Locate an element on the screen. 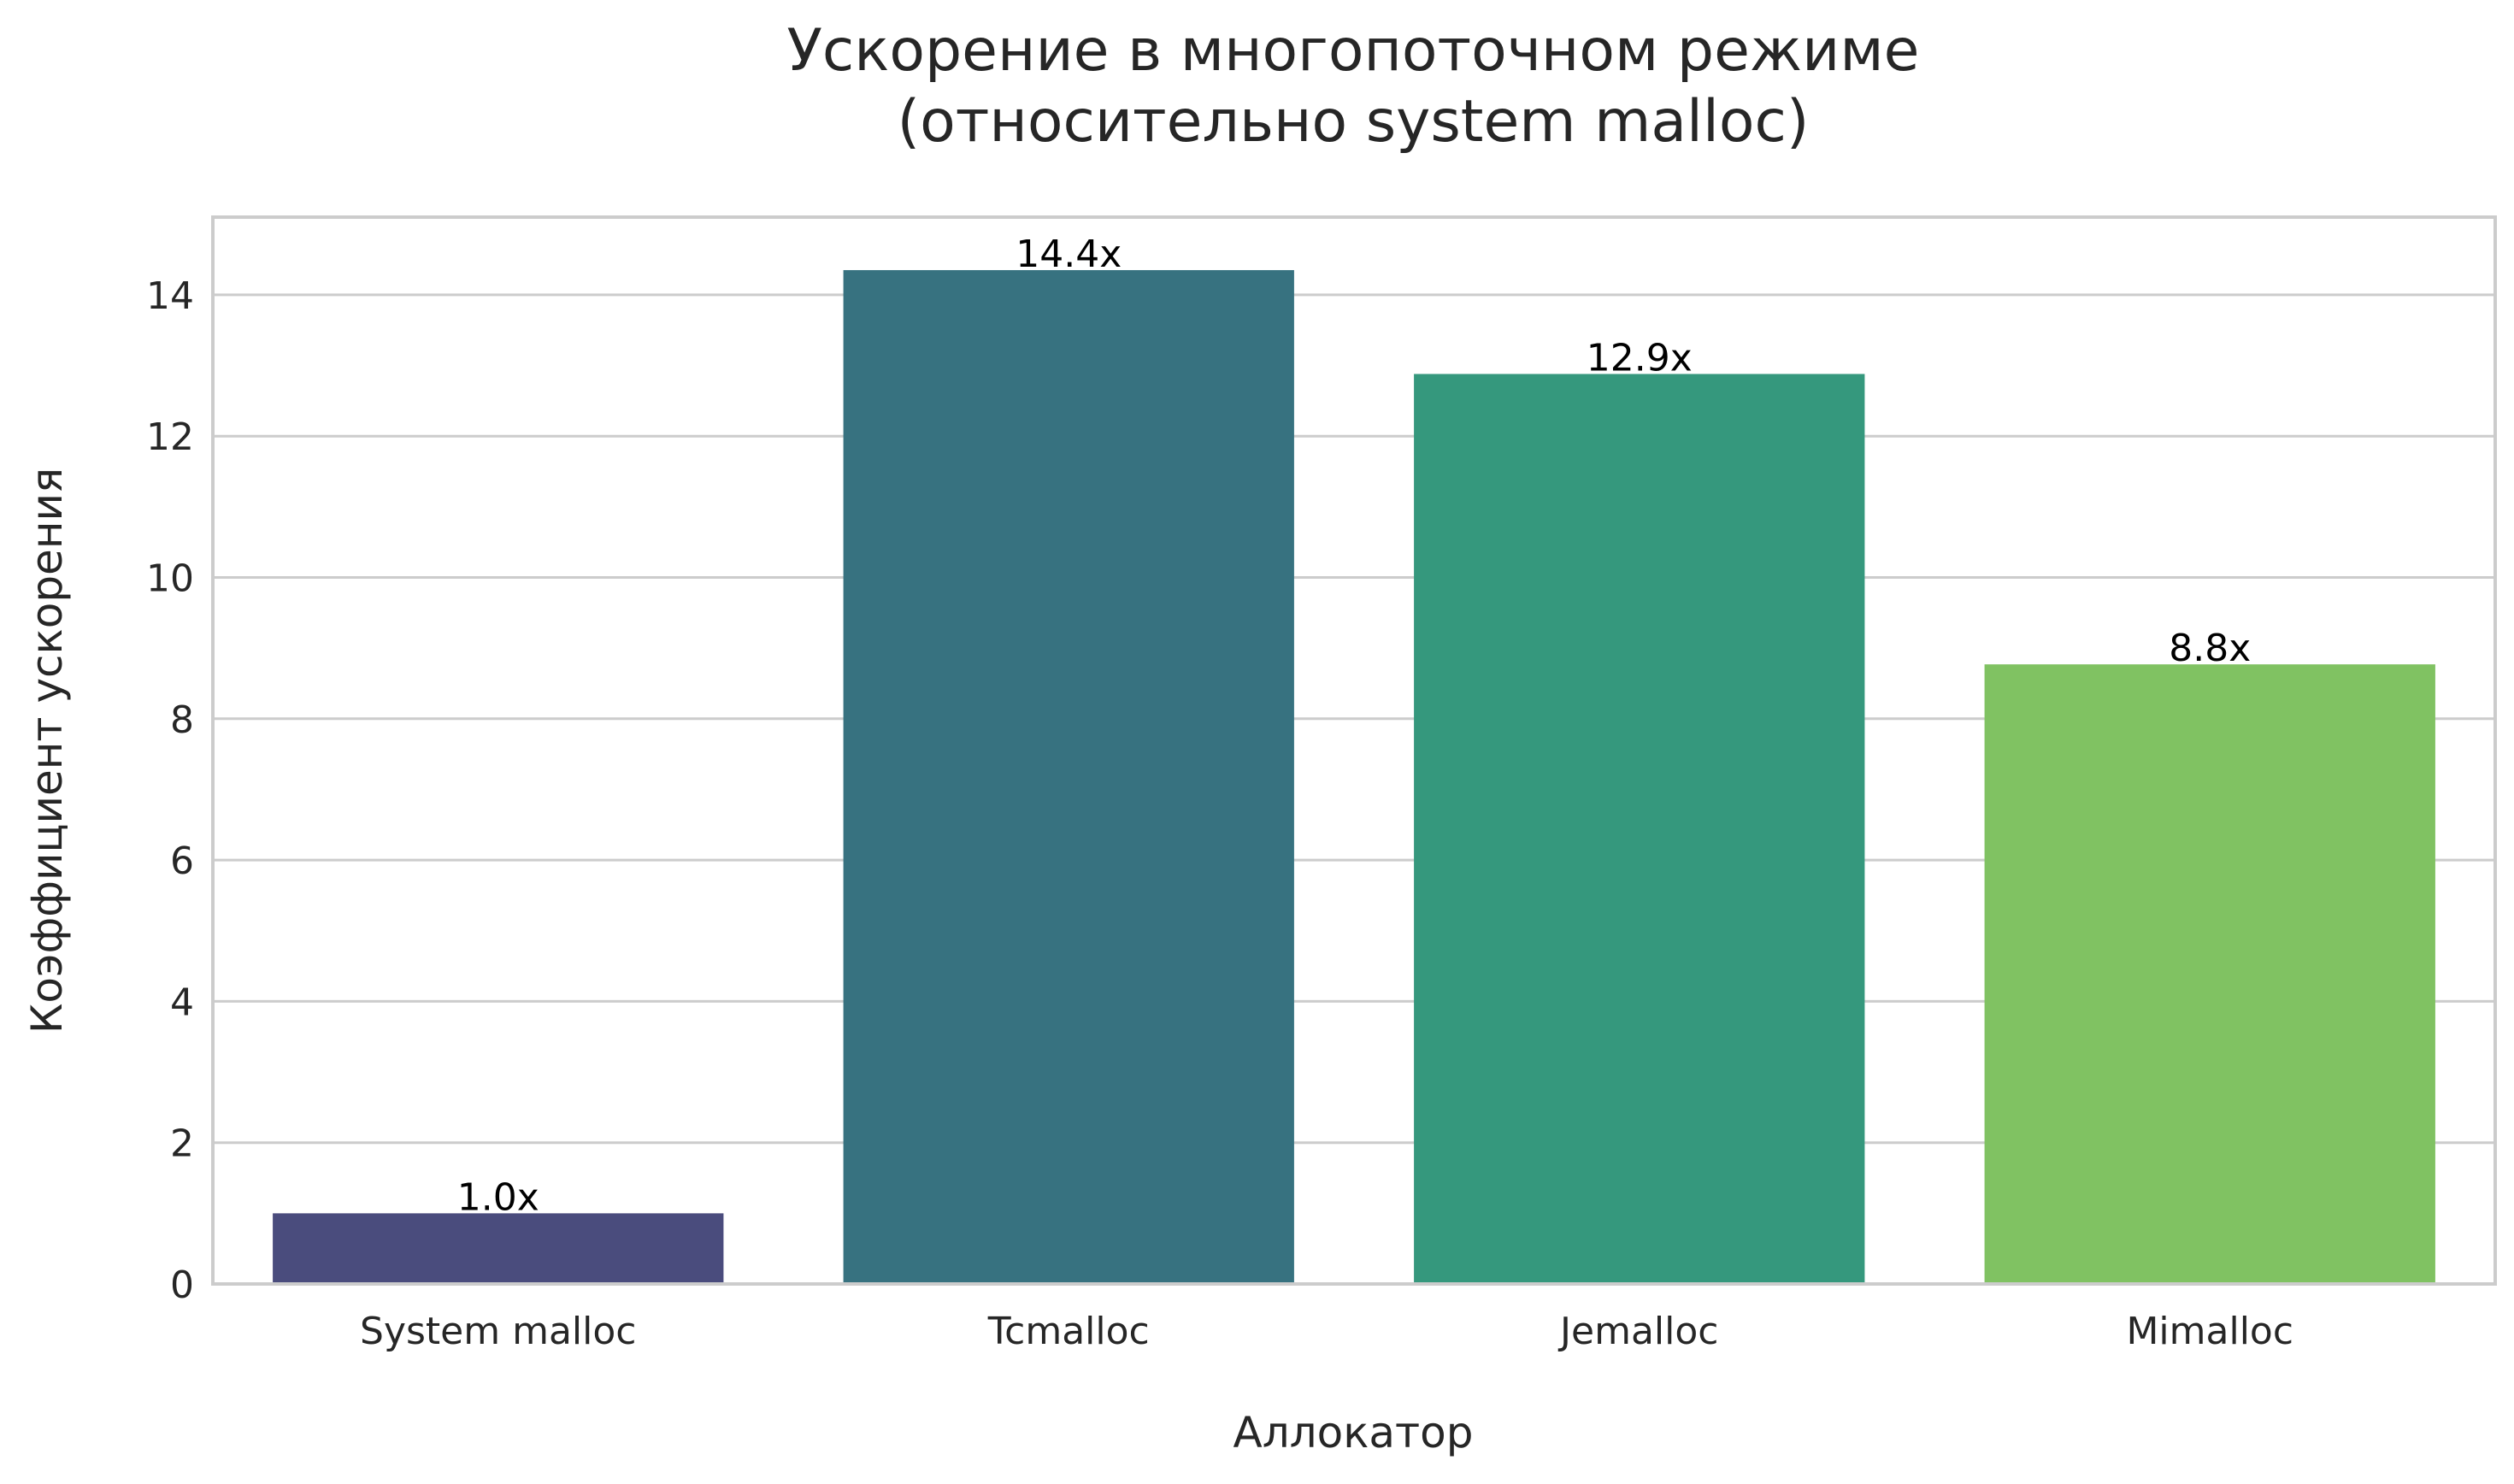  y-tick-label-6: 12 is located at coordinates (170, 437).